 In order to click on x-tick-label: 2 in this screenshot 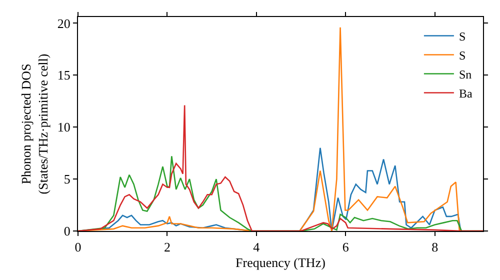, I will do `click(167, 247)`.